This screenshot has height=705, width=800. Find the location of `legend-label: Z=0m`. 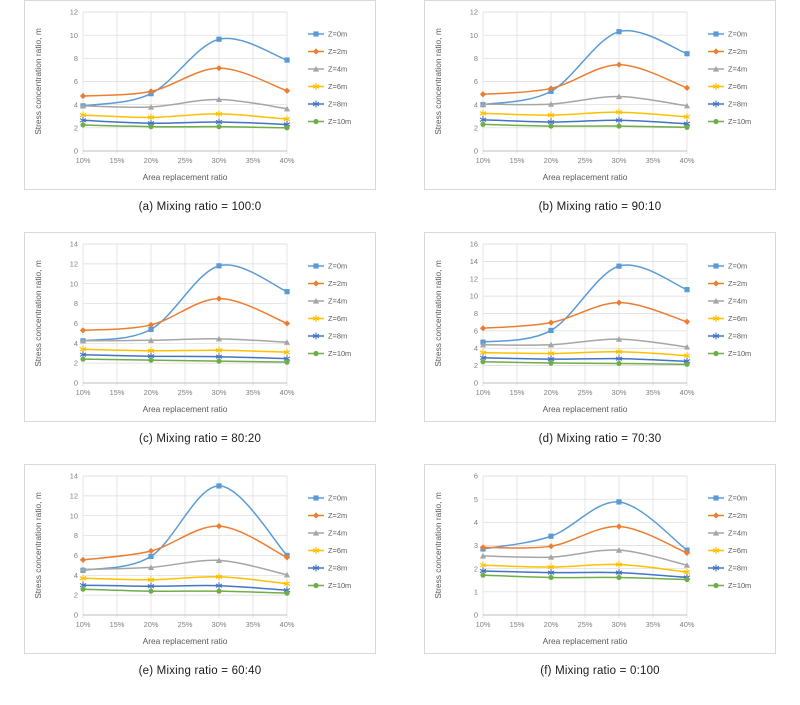

legend-label: Z=0m is located at coordinates (737, 34).